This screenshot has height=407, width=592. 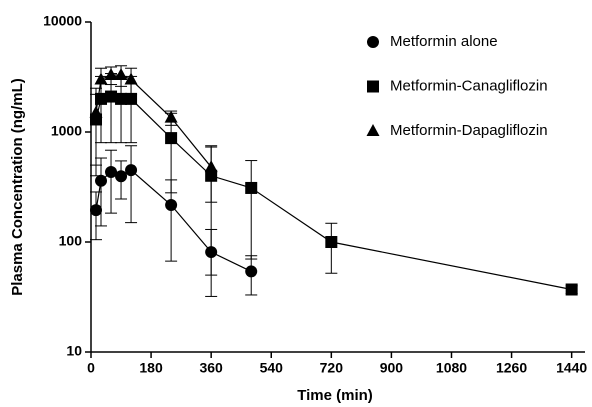 I want to click on x-tick-label: 1260, so click(x=511, y=368).